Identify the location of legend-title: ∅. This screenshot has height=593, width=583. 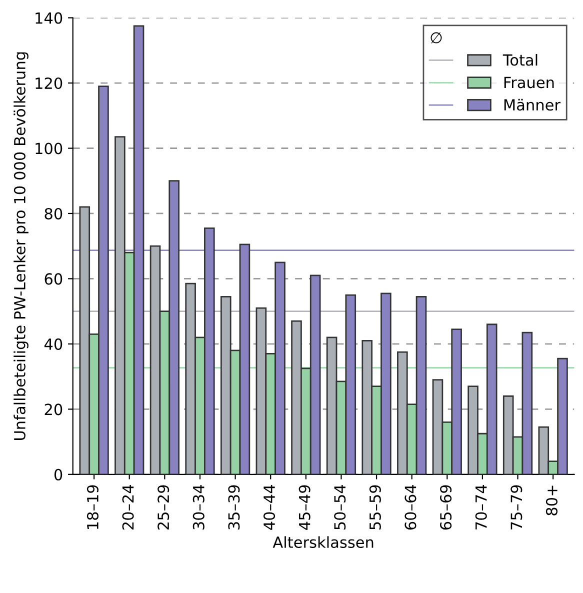
(436, 38).